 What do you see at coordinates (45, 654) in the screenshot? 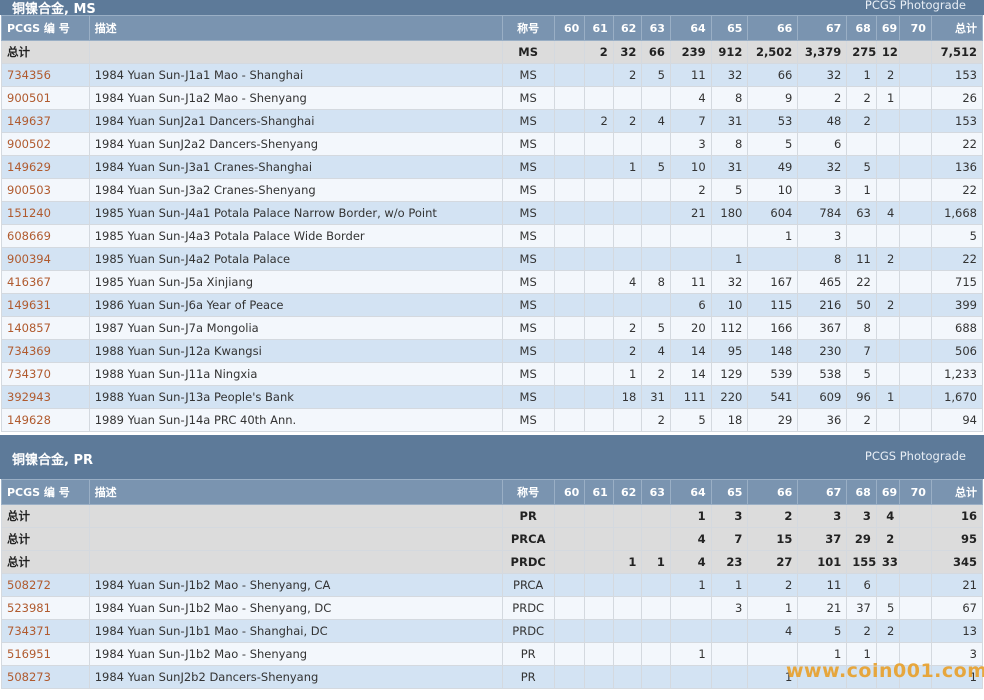
I see `pcgs-number-link: 516951` at bounding box center [45, 654].